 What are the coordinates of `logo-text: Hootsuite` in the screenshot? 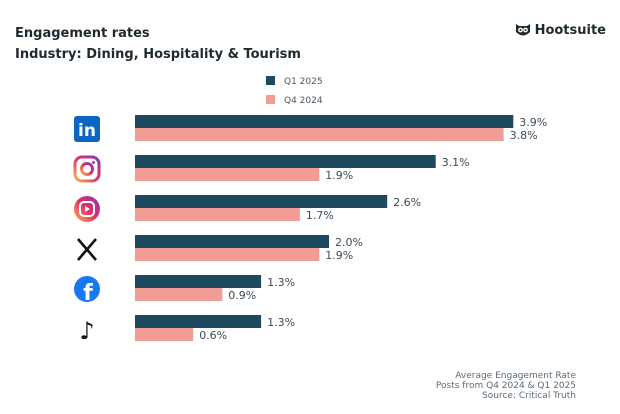 It's located at (570, 30).